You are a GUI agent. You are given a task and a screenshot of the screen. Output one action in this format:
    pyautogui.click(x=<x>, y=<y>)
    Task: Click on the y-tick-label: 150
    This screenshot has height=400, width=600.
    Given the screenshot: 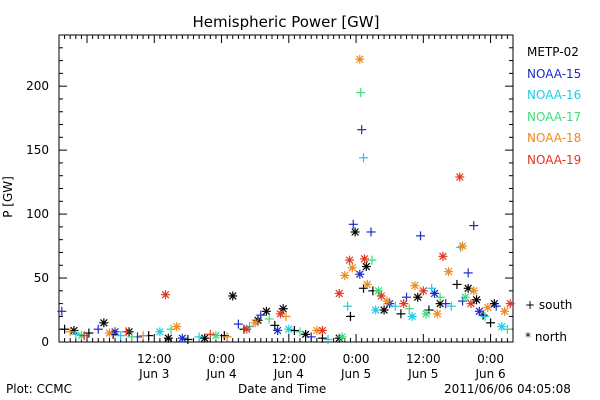 What is the action you would take?
    pyautogui.click(x=37, y=150)
    